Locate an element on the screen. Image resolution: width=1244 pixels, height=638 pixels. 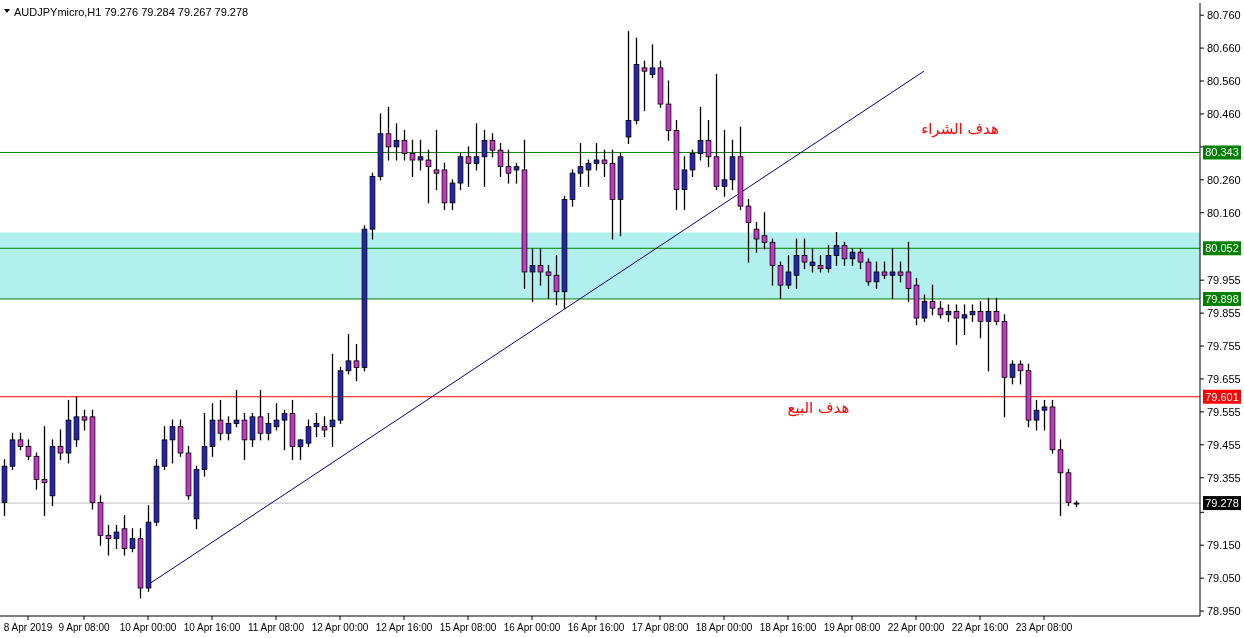
x-tick-label: 16 Apr 00:00 is located at coordinates (532, 627).